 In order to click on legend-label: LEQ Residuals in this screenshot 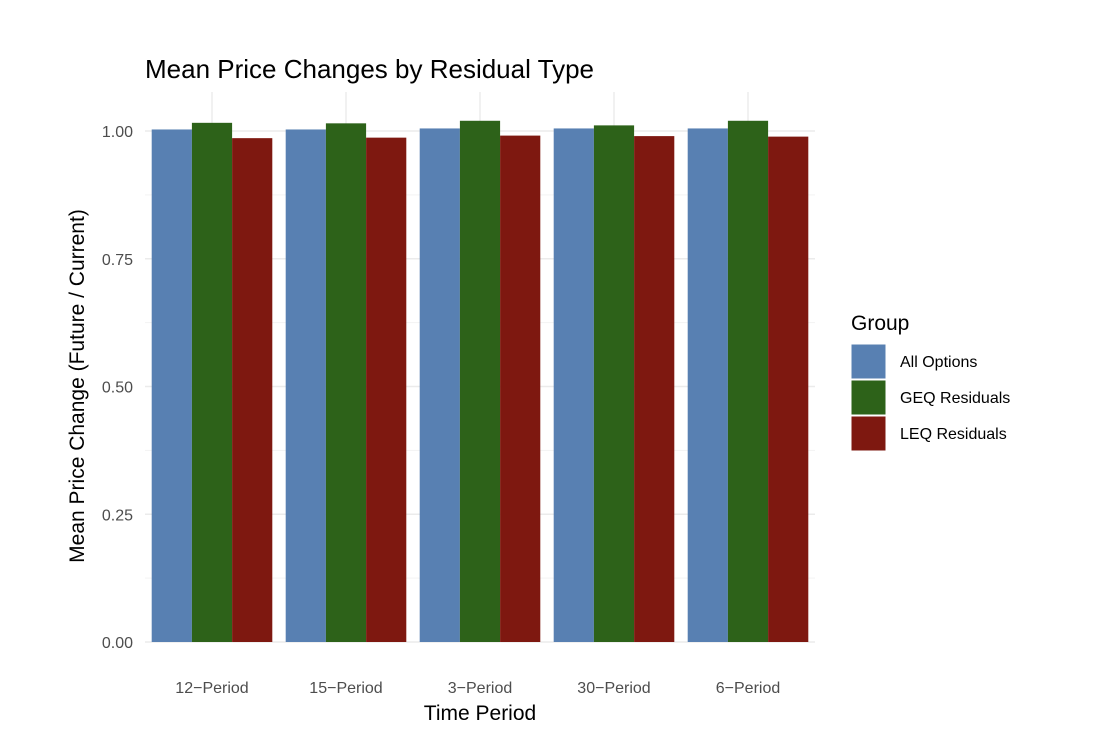, I will do `click(953, 434)`.